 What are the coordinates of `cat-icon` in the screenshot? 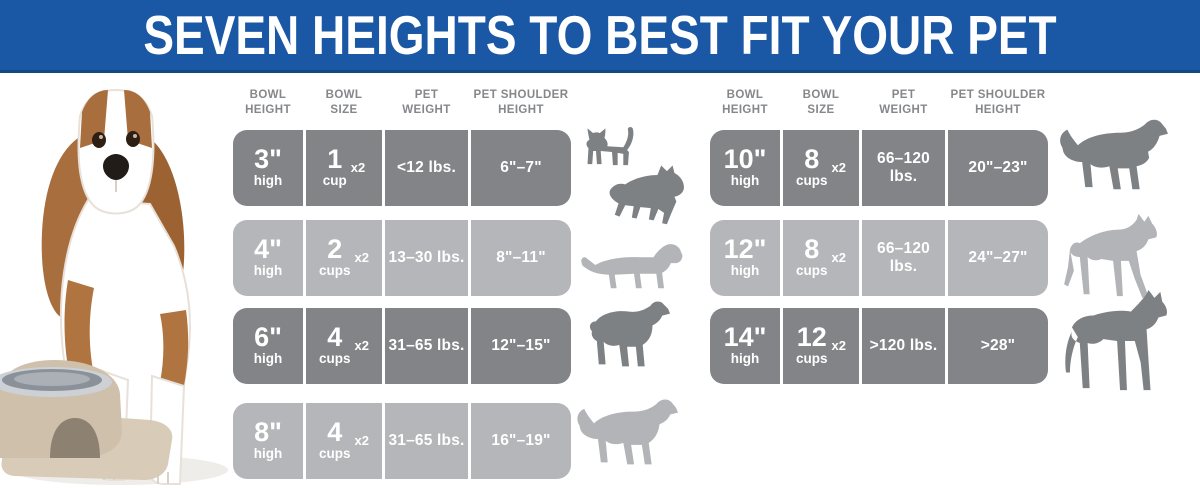 It's located at (610, 146).